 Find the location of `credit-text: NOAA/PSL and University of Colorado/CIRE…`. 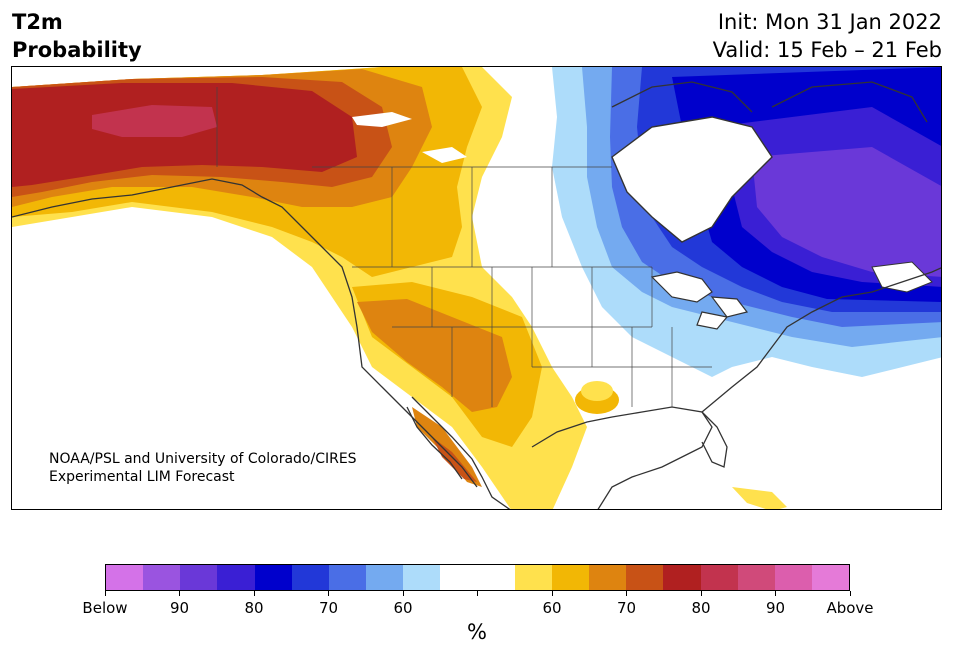

credit-text: NOAA/PSL and University of Colorado/CIRE… is located at coordinates (203, 468).